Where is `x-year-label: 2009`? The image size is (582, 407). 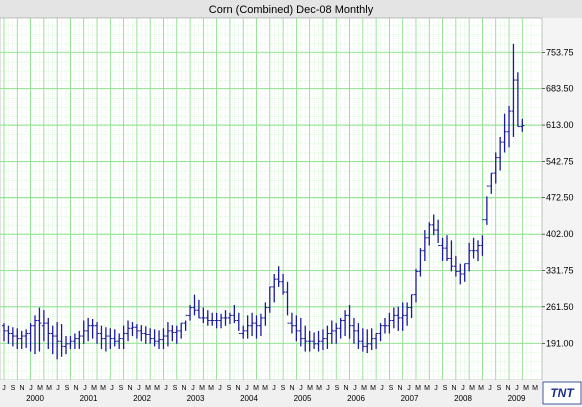 x-year-label: 2009 is located at coordinates (517, 398).